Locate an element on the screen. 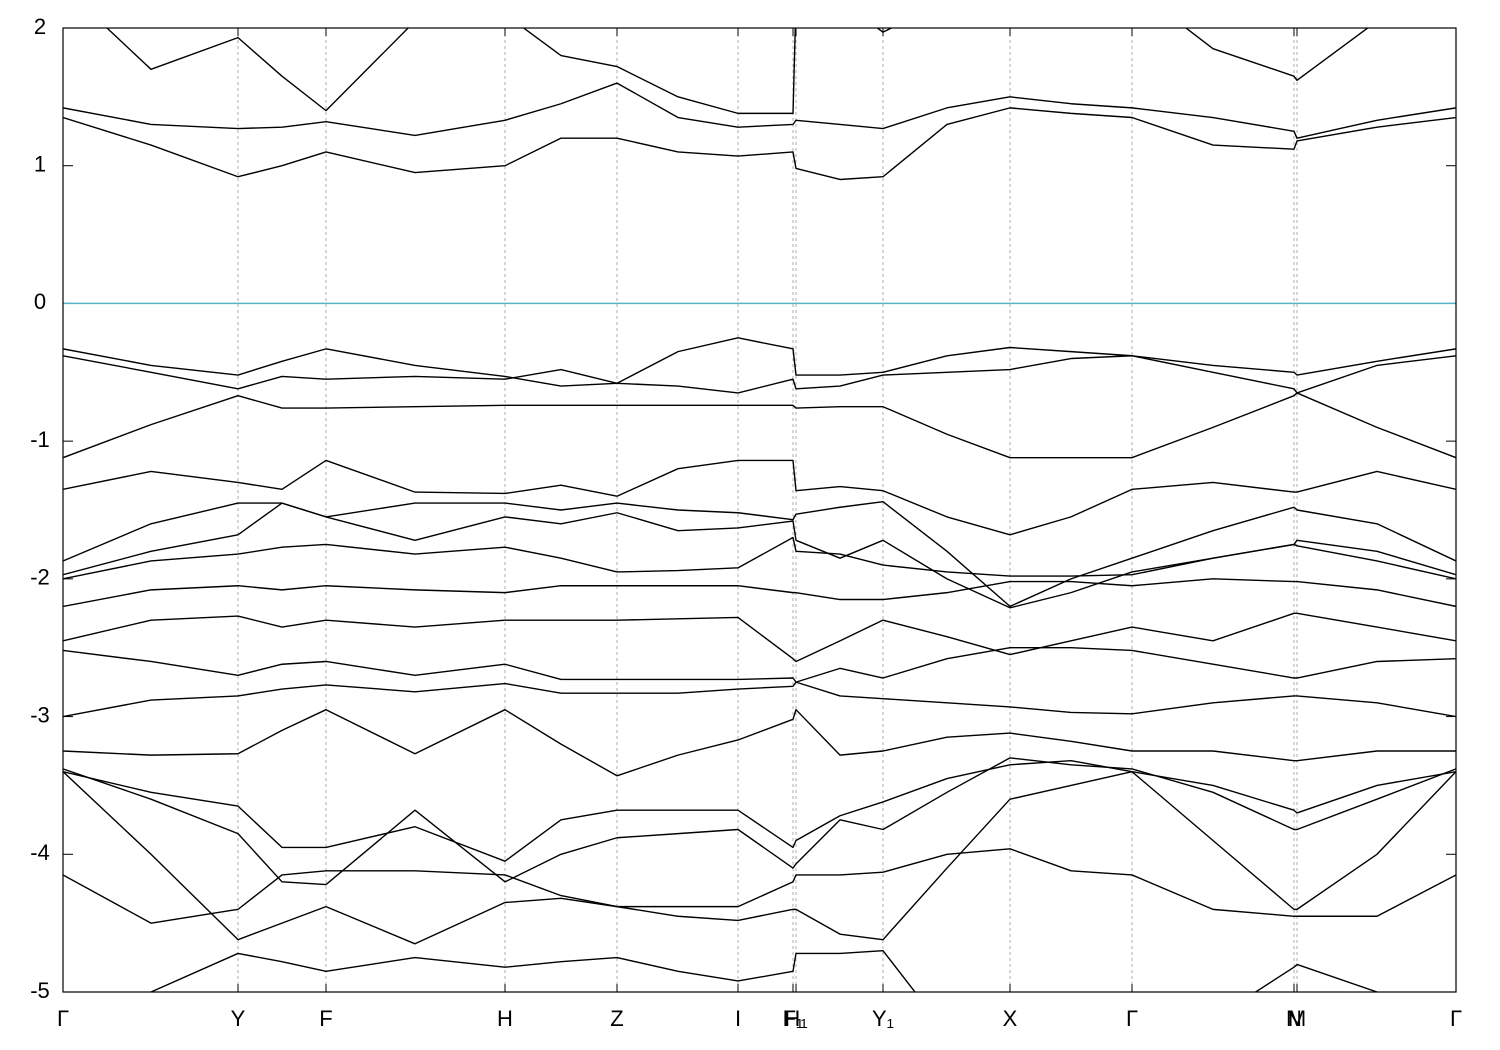 Image resolution: width=1500 pixels, height=1050 pixels. x-tick-label: H₁ is located at coordinates (795, 1018).